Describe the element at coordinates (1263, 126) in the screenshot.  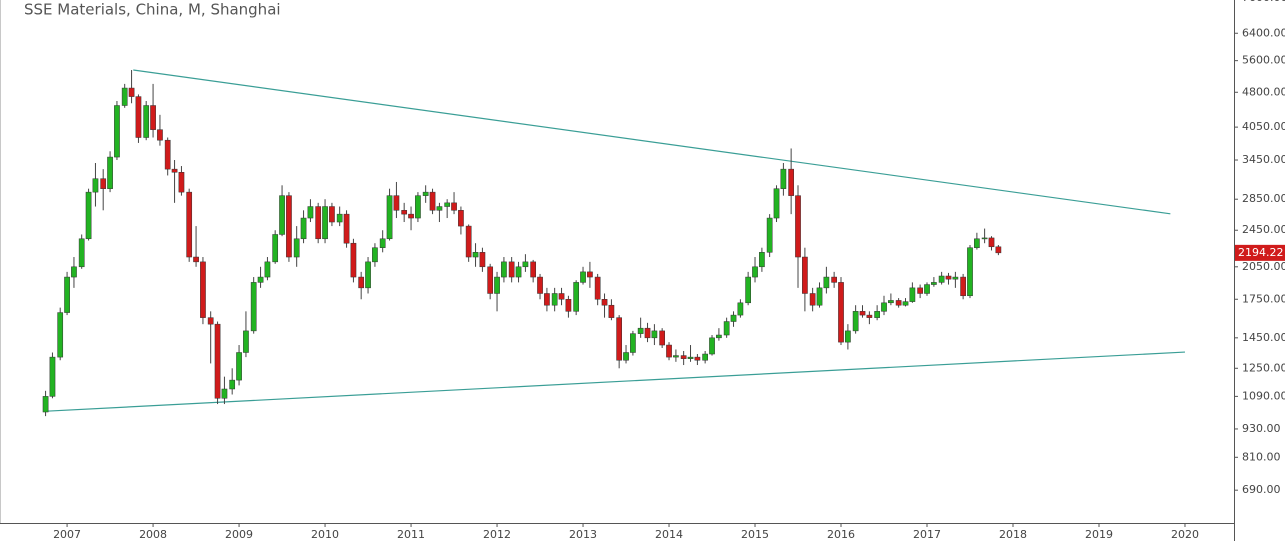
I see `y-tick-label: 4050.00` at that location.